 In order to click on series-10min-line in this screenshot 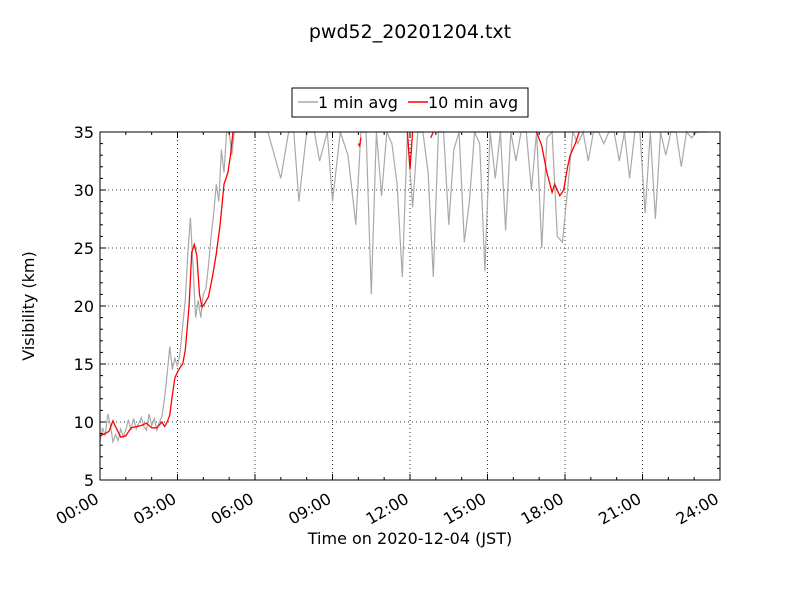, I will do `click(166, 284)`.